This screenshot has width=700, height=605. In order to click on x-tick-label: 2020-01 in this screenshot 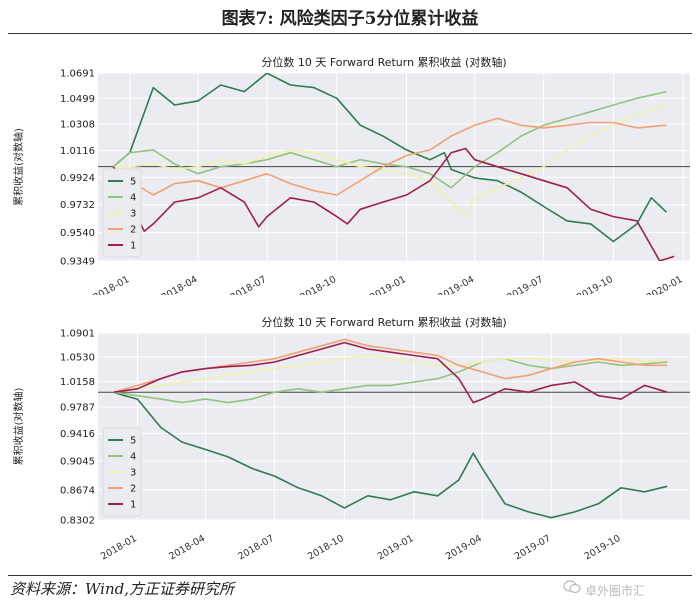, I will do `click(665, 284)`.